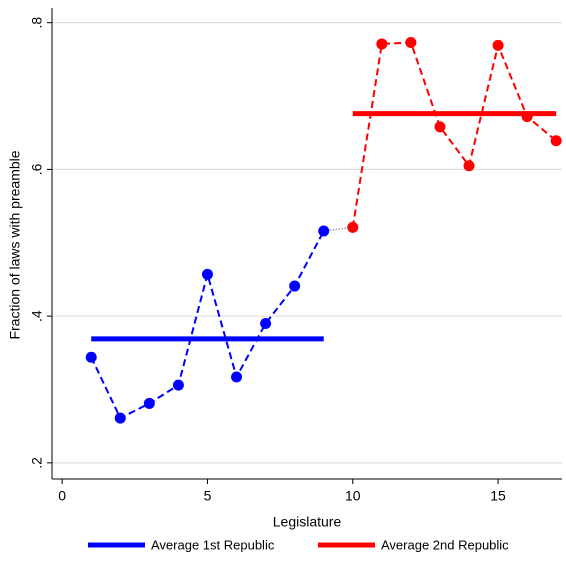 The width and height of the screenshot is (566, 586). Describe the element at coordinates (445, 544) in the screenshot. I see `legend-label: Average 2nd Republic` at that location.